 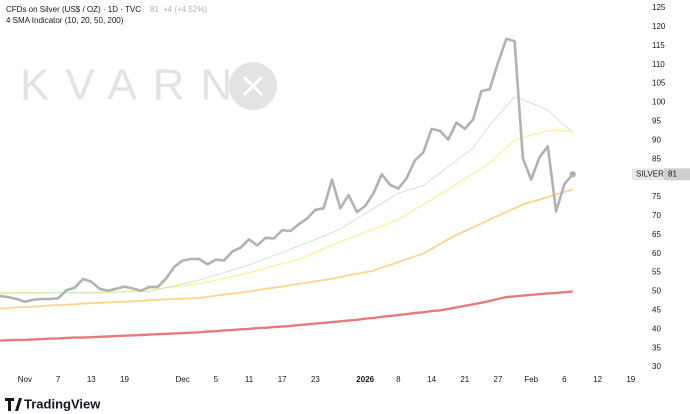 I want to click on y-tick-label: 115, so click(x=658, y=45).